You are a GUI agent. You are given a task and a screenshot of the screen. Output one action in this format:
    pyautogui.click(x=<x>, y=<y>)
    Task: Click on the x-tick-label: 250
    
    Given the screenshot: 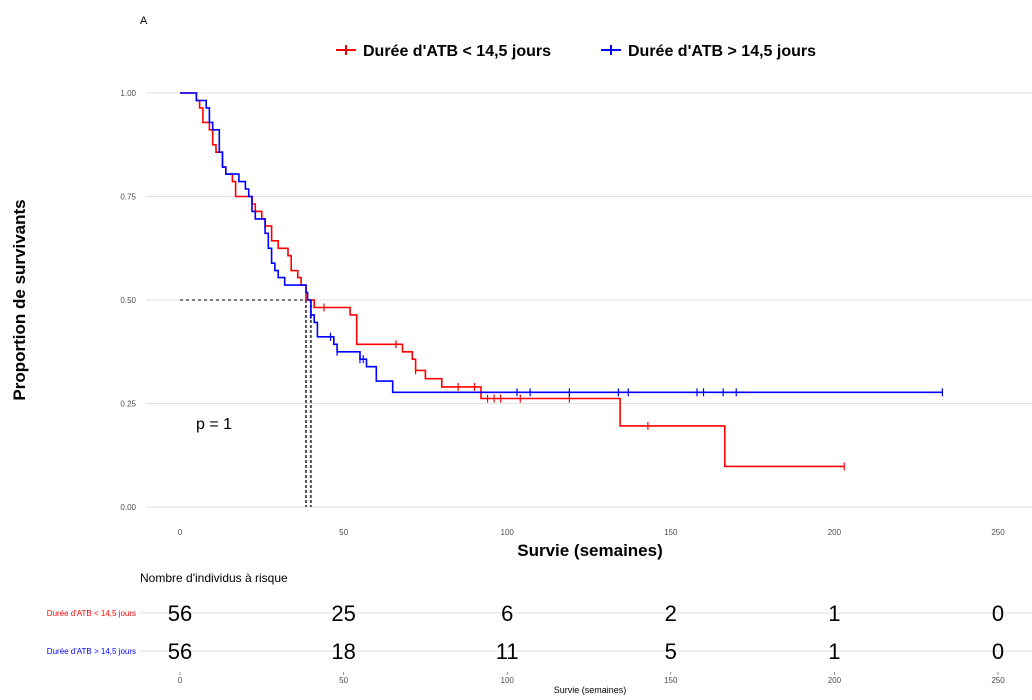 What is the action you would take?
    pyautogui.click(x=998, y=532)
    